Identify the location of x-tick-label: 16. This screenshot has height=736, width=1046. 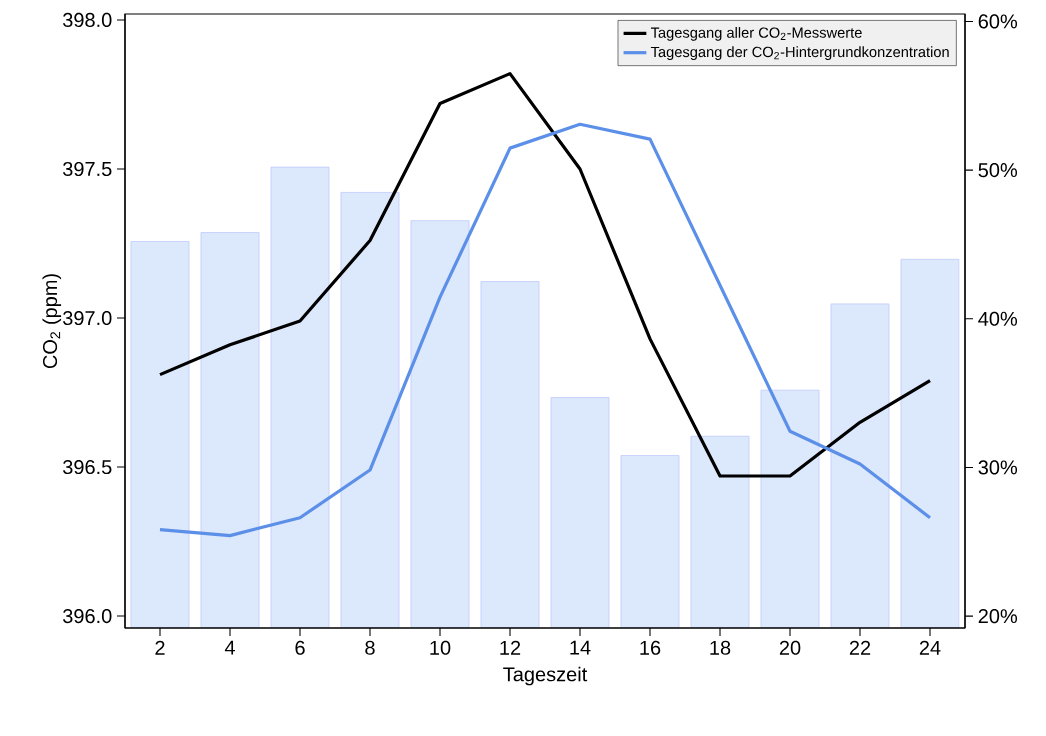
(650, 647).